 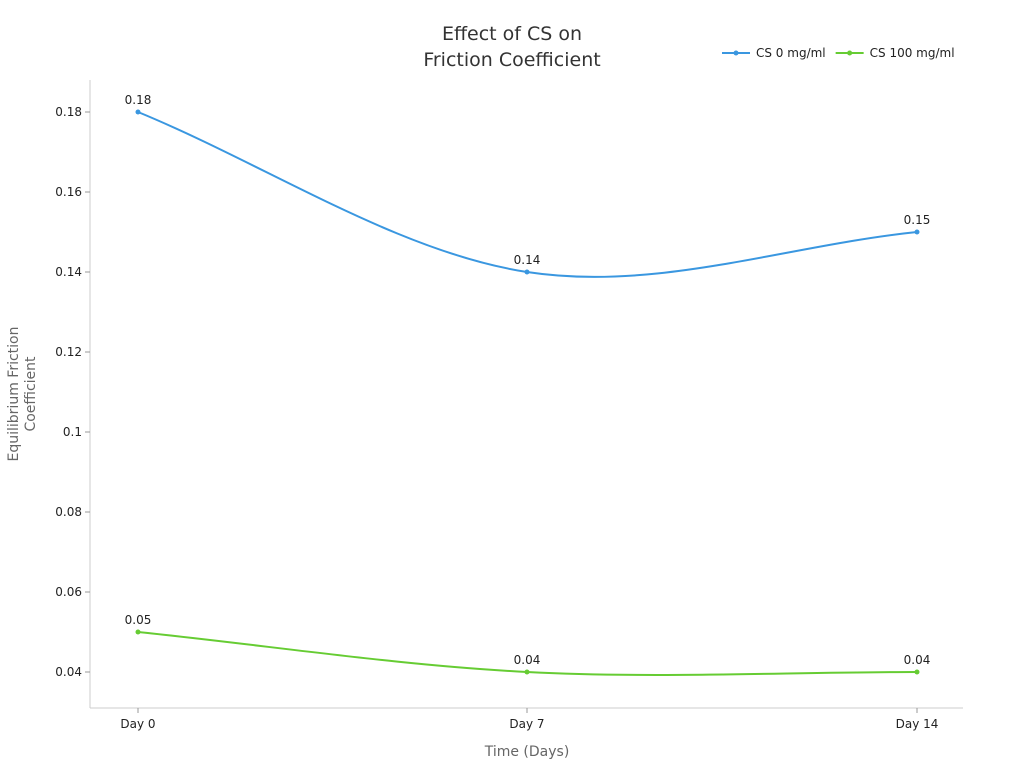 I want to click on y-tick-label: 0.04, so click(x=68, y=672).